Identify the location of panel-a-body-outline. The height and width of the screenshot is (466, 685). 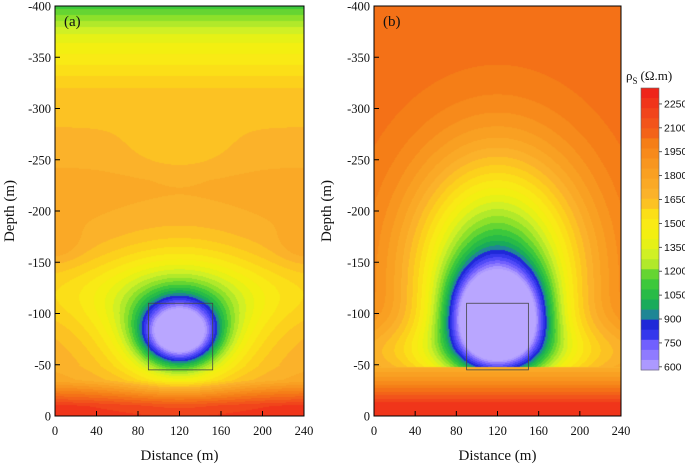
(180, 336).